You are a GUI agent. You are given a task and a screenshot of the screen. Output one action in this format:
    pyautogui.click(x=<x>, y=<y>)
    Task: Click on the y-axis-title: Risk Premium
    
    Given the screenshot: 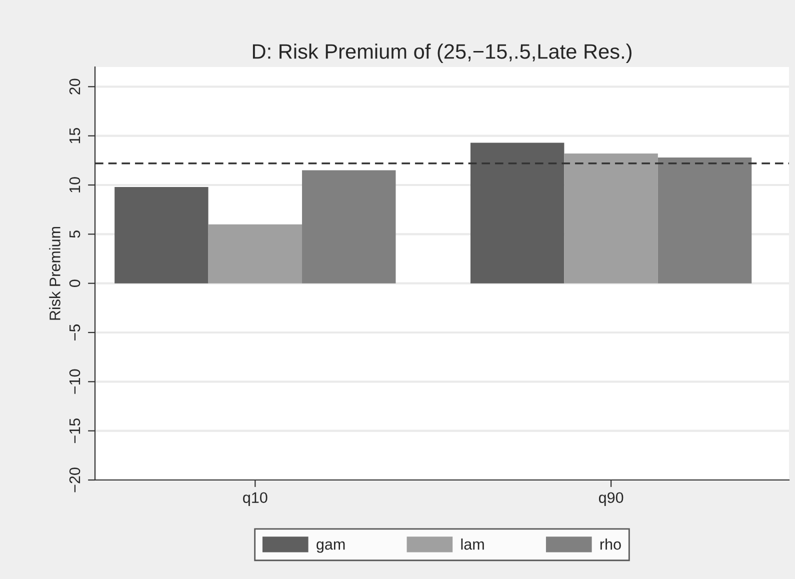 What is the action you would take?
    pyautogui.click(x=54, y=273)
    